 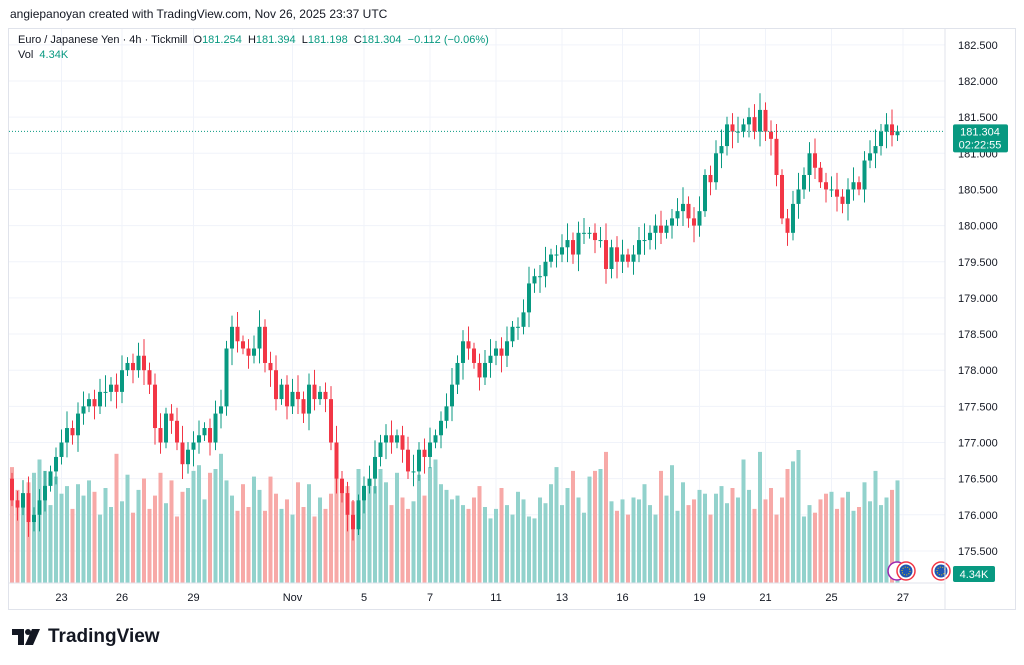 What do you see at coordinates (562, 598) in the screenshot?
I see `x-tick-label: 13` at bounding box center [562, 598].